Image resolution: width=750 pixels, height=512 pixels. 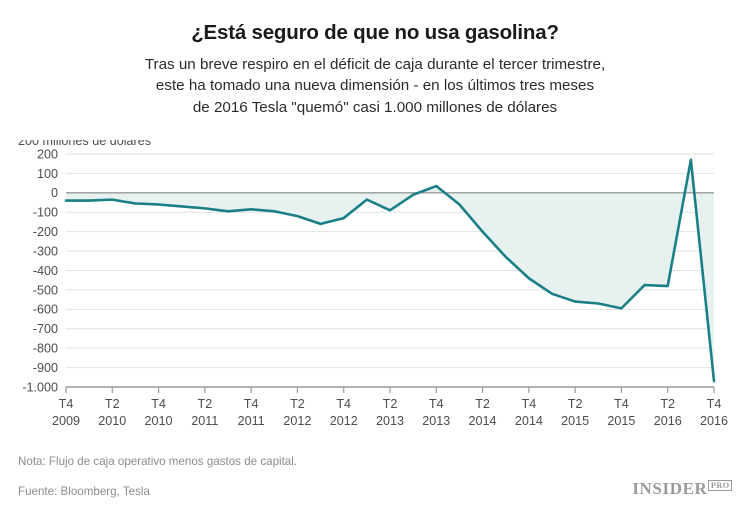 What do you see at coordinates (375, 32) in the screenshot?
I see `page-title: ¿Está seguro de que no usa gasolina?` at bounding box center [375, 32].